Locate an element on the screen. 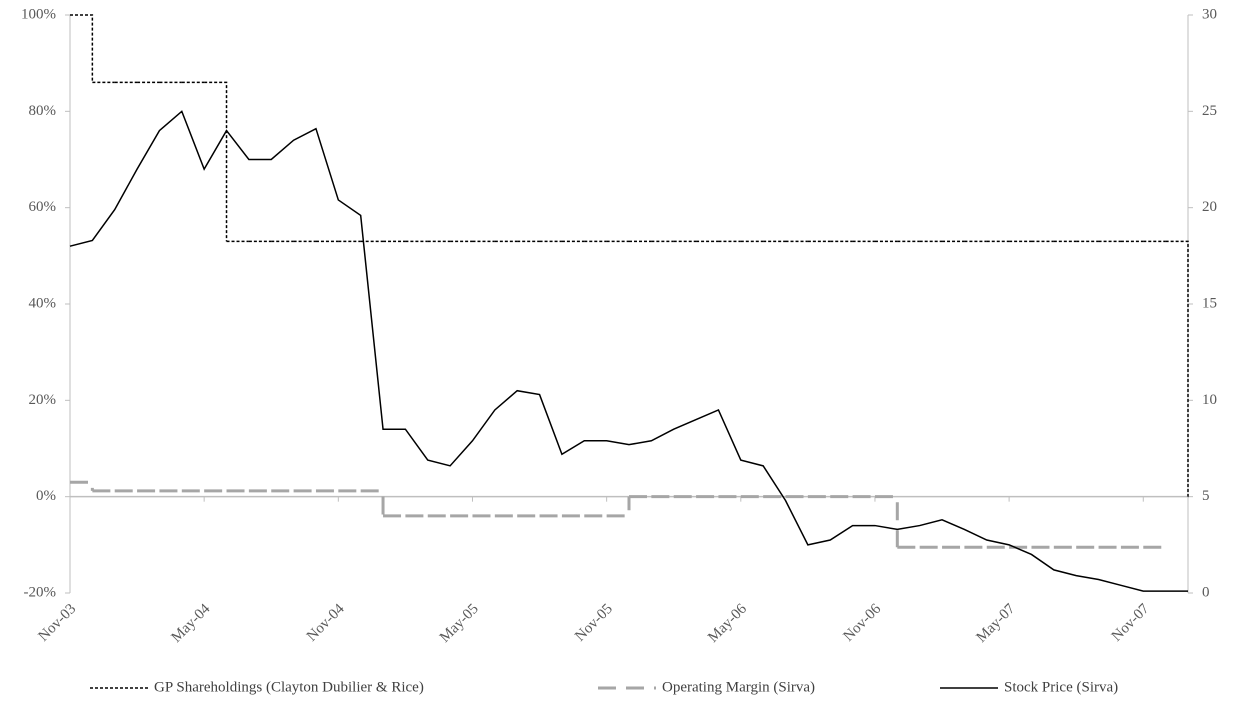 The width and height of the screenshot is (1233, 714). legend-label: Stock Price (Sirva) is located at coordinates (1061, 687).